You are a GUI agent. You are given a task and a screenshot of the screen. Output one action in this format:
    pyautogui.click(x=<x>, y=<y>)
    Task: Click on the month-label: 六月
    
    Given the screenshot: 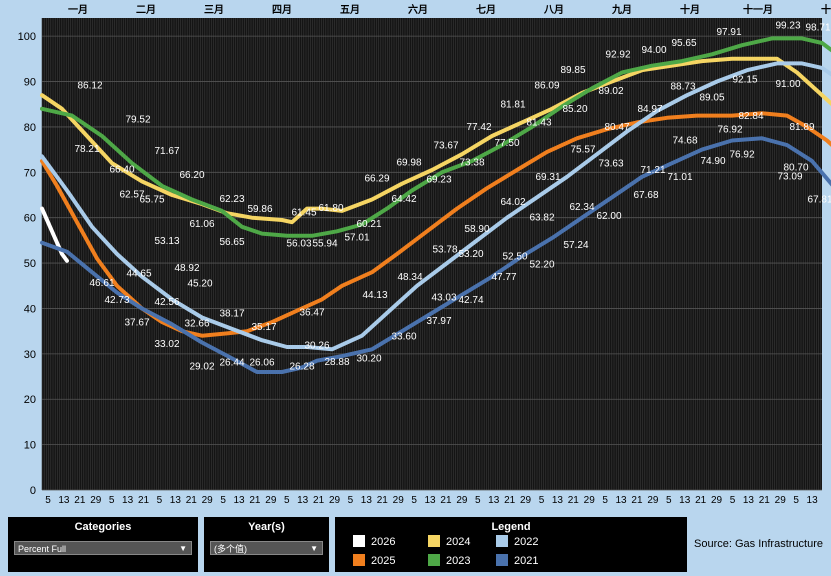 What is the action you would take?
    pyautogui.click(x=418, y=9)
    